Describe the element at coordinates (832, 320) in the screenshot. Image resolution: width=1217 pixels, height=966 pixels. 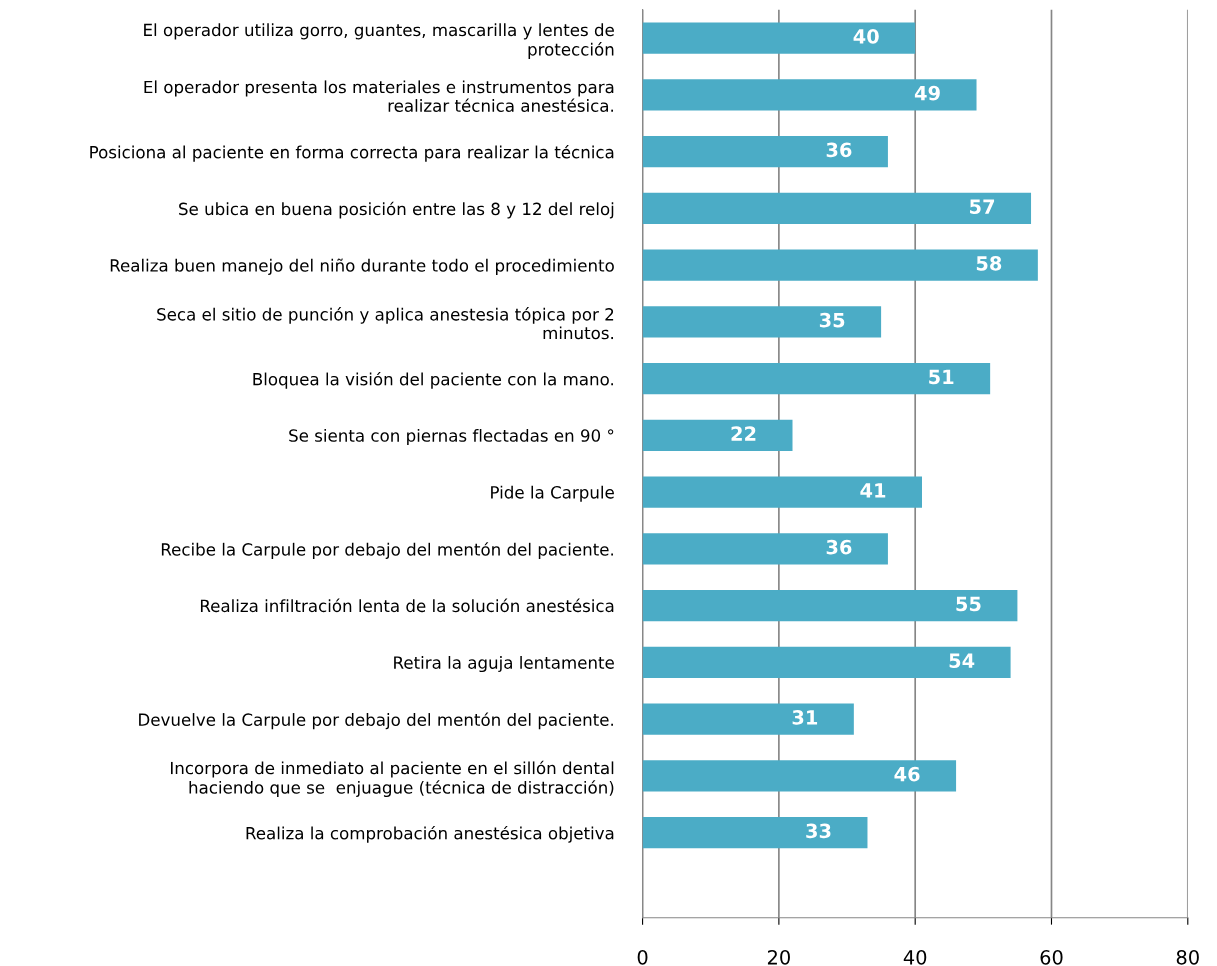
I see `data-label: 35` at that location.